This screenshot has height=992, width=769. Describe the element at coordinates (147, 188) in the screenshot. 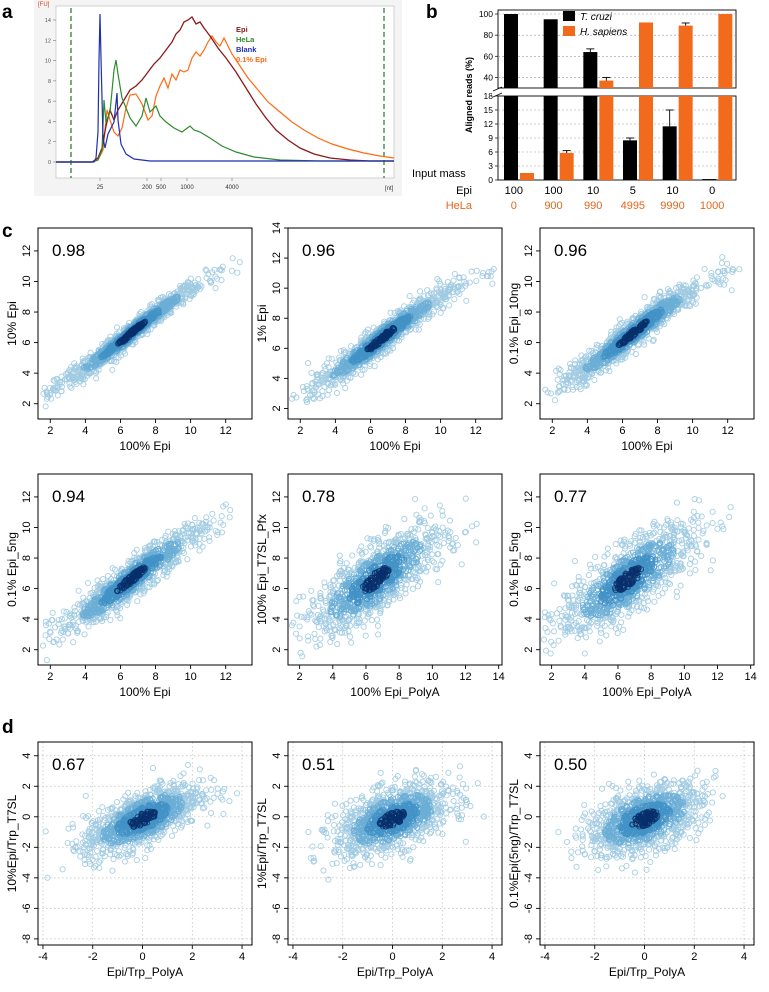

I see `a-xtick-label: 200` at that location.